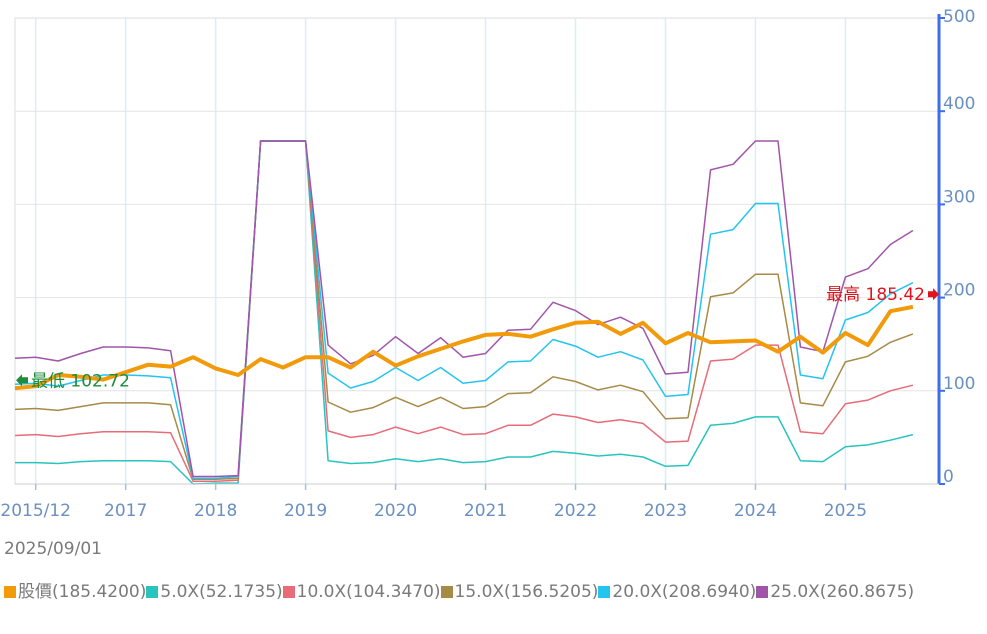 Image resolution: width=987 pixels, height=634 pixels. What do you see at coordinates (933, 294) in the screenshot?
I see `high-arrow-icon` at bounding box center [933, 294].